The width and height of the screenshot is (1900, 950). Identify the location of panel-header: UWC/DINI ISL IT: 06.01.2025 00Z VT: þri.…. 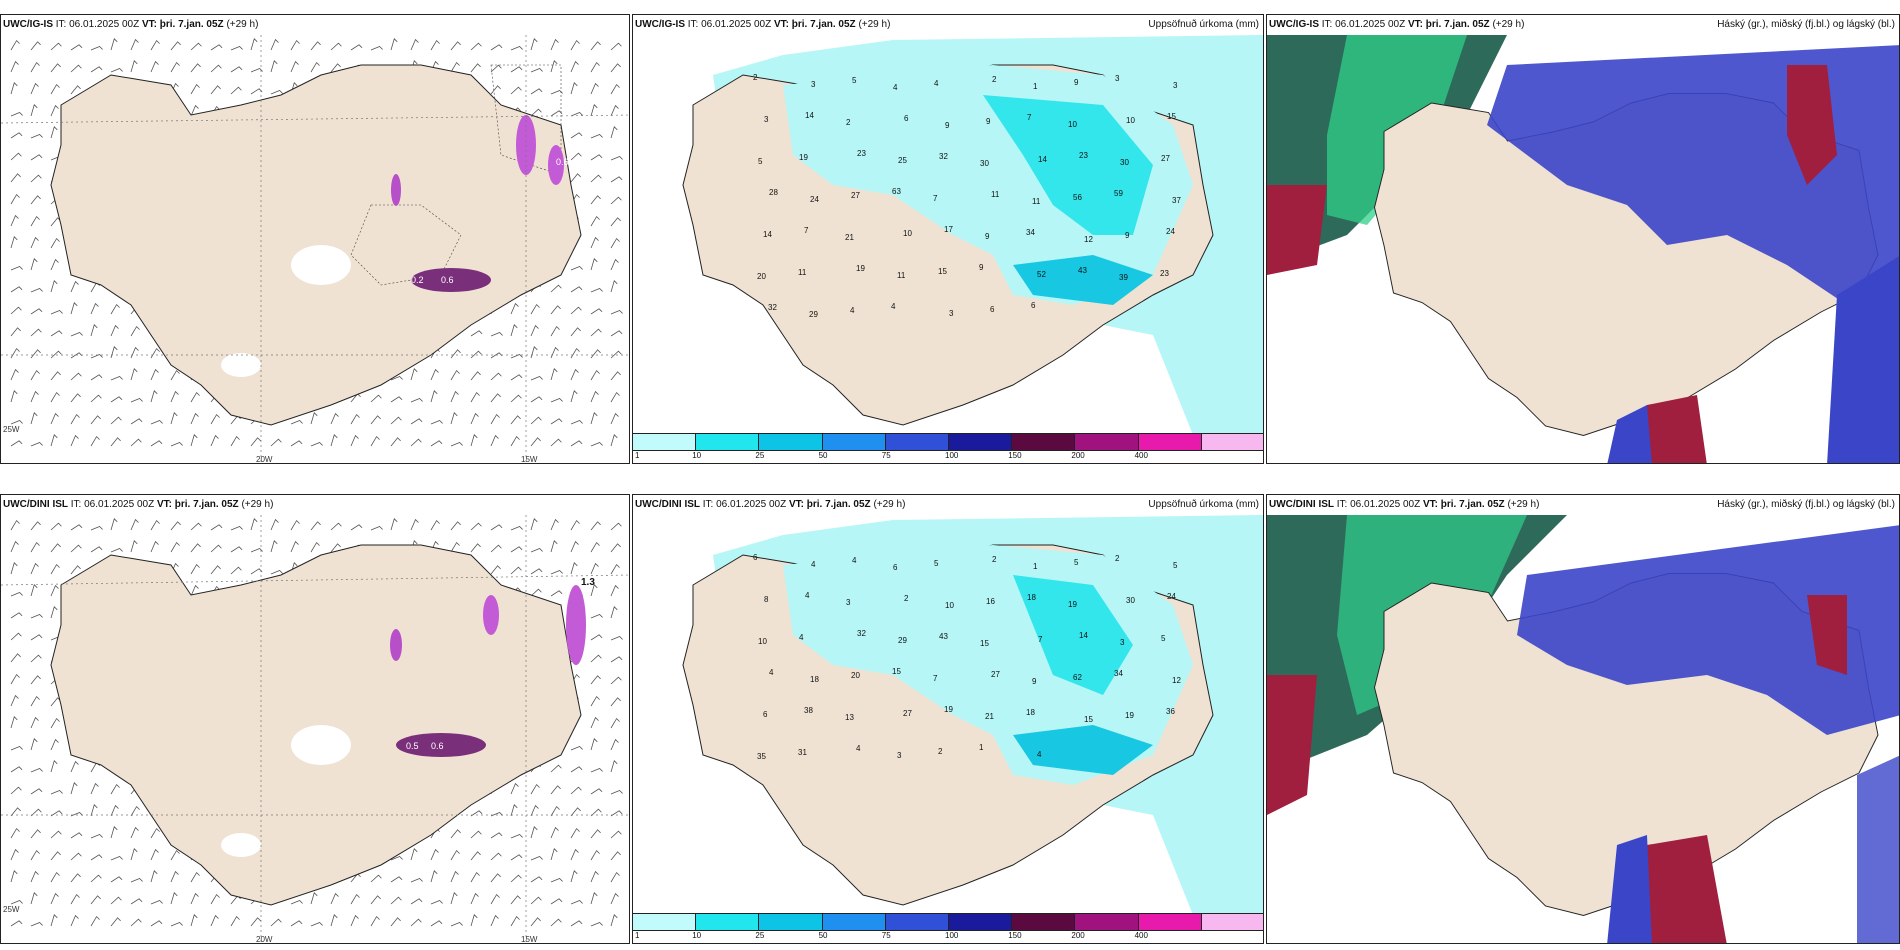
(770, 504).